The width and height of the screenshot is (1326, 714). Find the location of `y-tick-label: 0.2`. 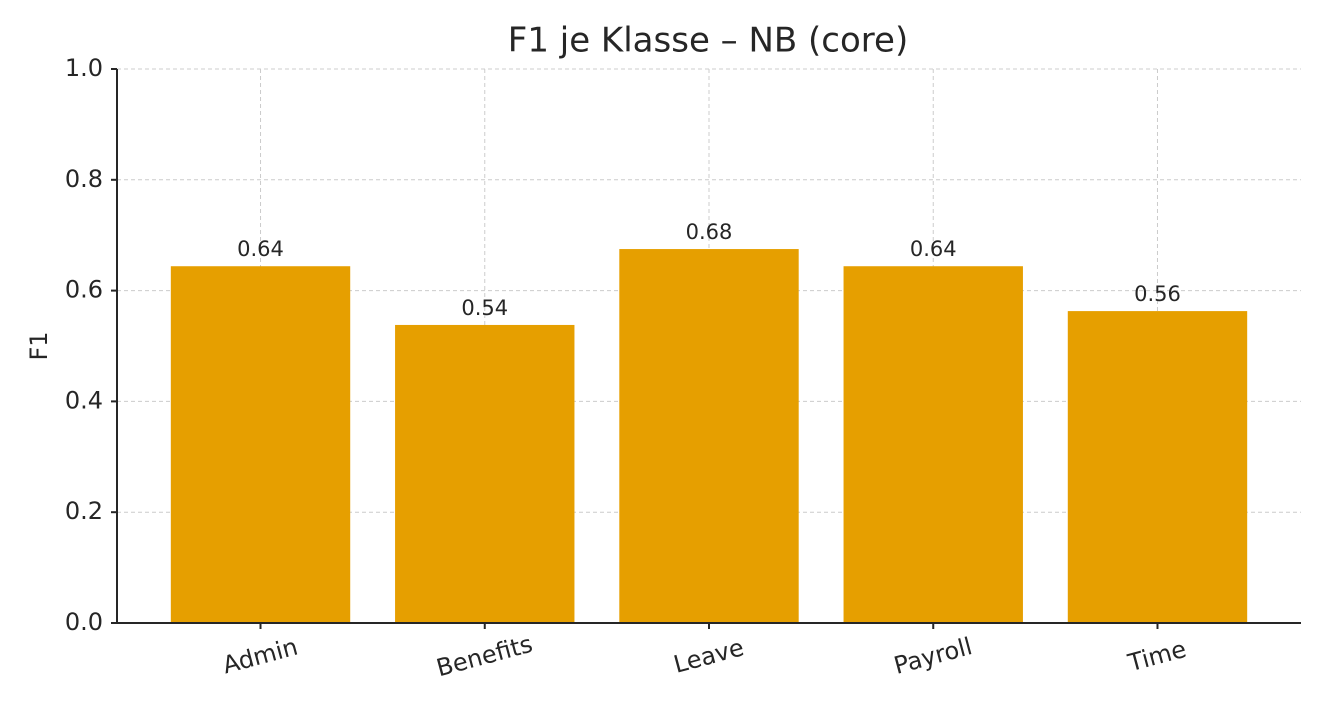

y-tick-label: 0.2 is located at coordinates (84, 511).